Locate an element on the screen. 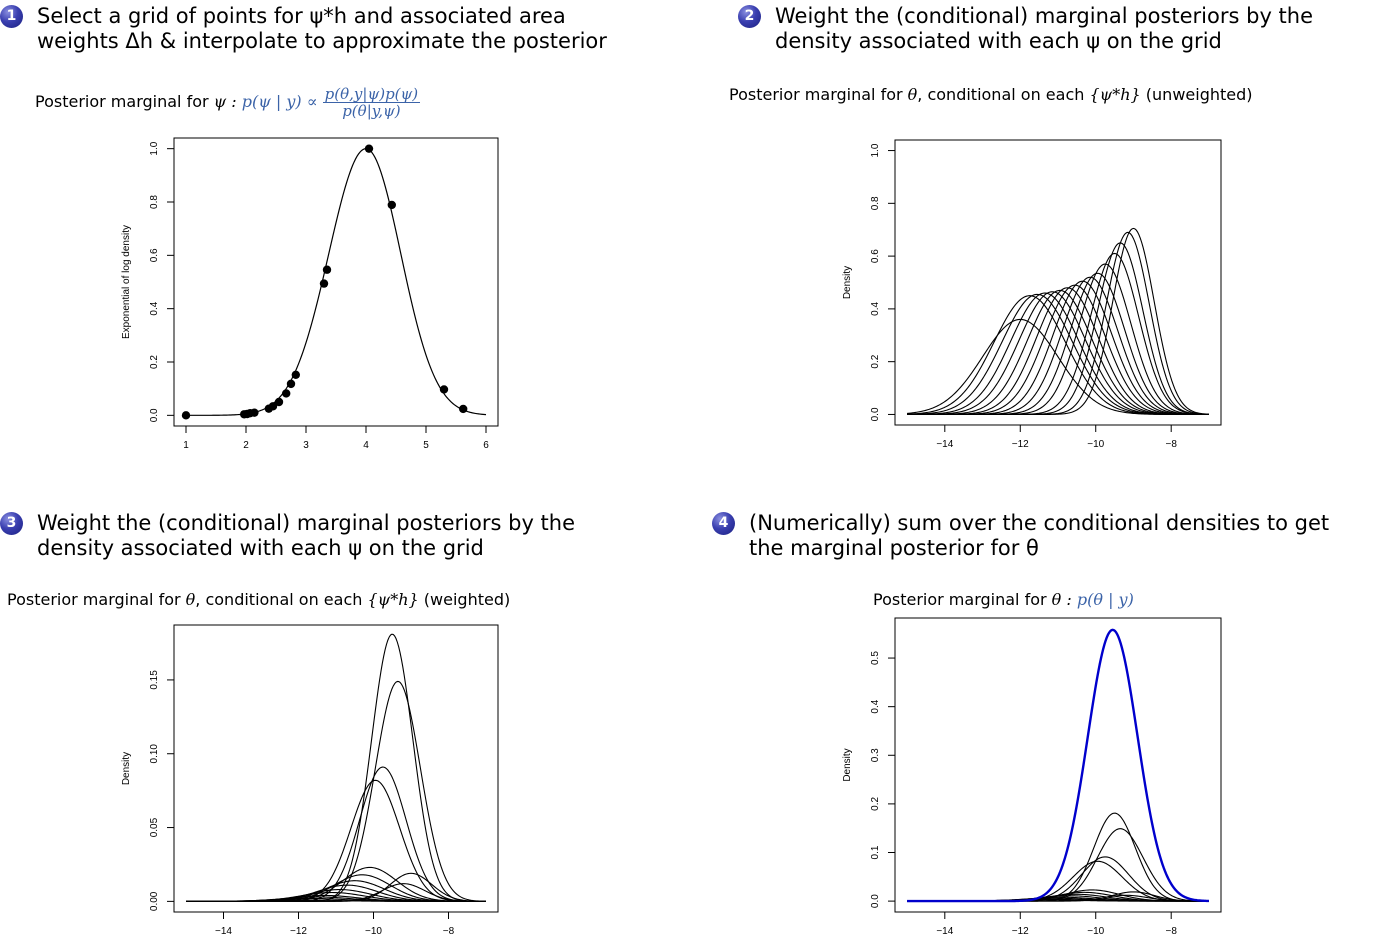  step-3-badge: 3 is located at coordinates (11, 523).